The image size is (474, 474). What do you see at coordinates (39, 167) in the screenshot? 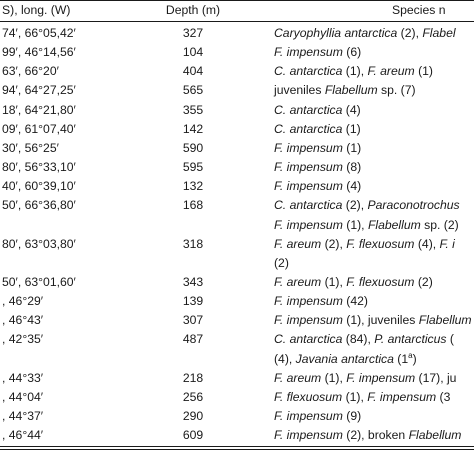
I see `cell-coordinates: 80′, 56°33,10′` at bounding box center [39, 167].